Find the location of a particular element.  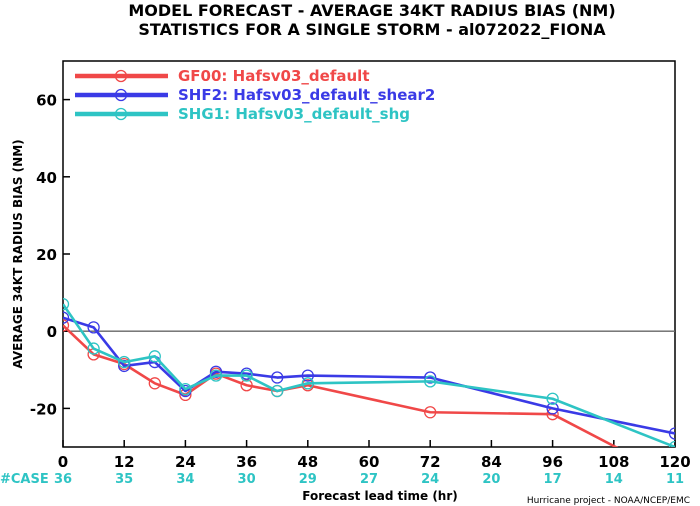

y-tick-label: 20 is located at coordinates (46, 255).